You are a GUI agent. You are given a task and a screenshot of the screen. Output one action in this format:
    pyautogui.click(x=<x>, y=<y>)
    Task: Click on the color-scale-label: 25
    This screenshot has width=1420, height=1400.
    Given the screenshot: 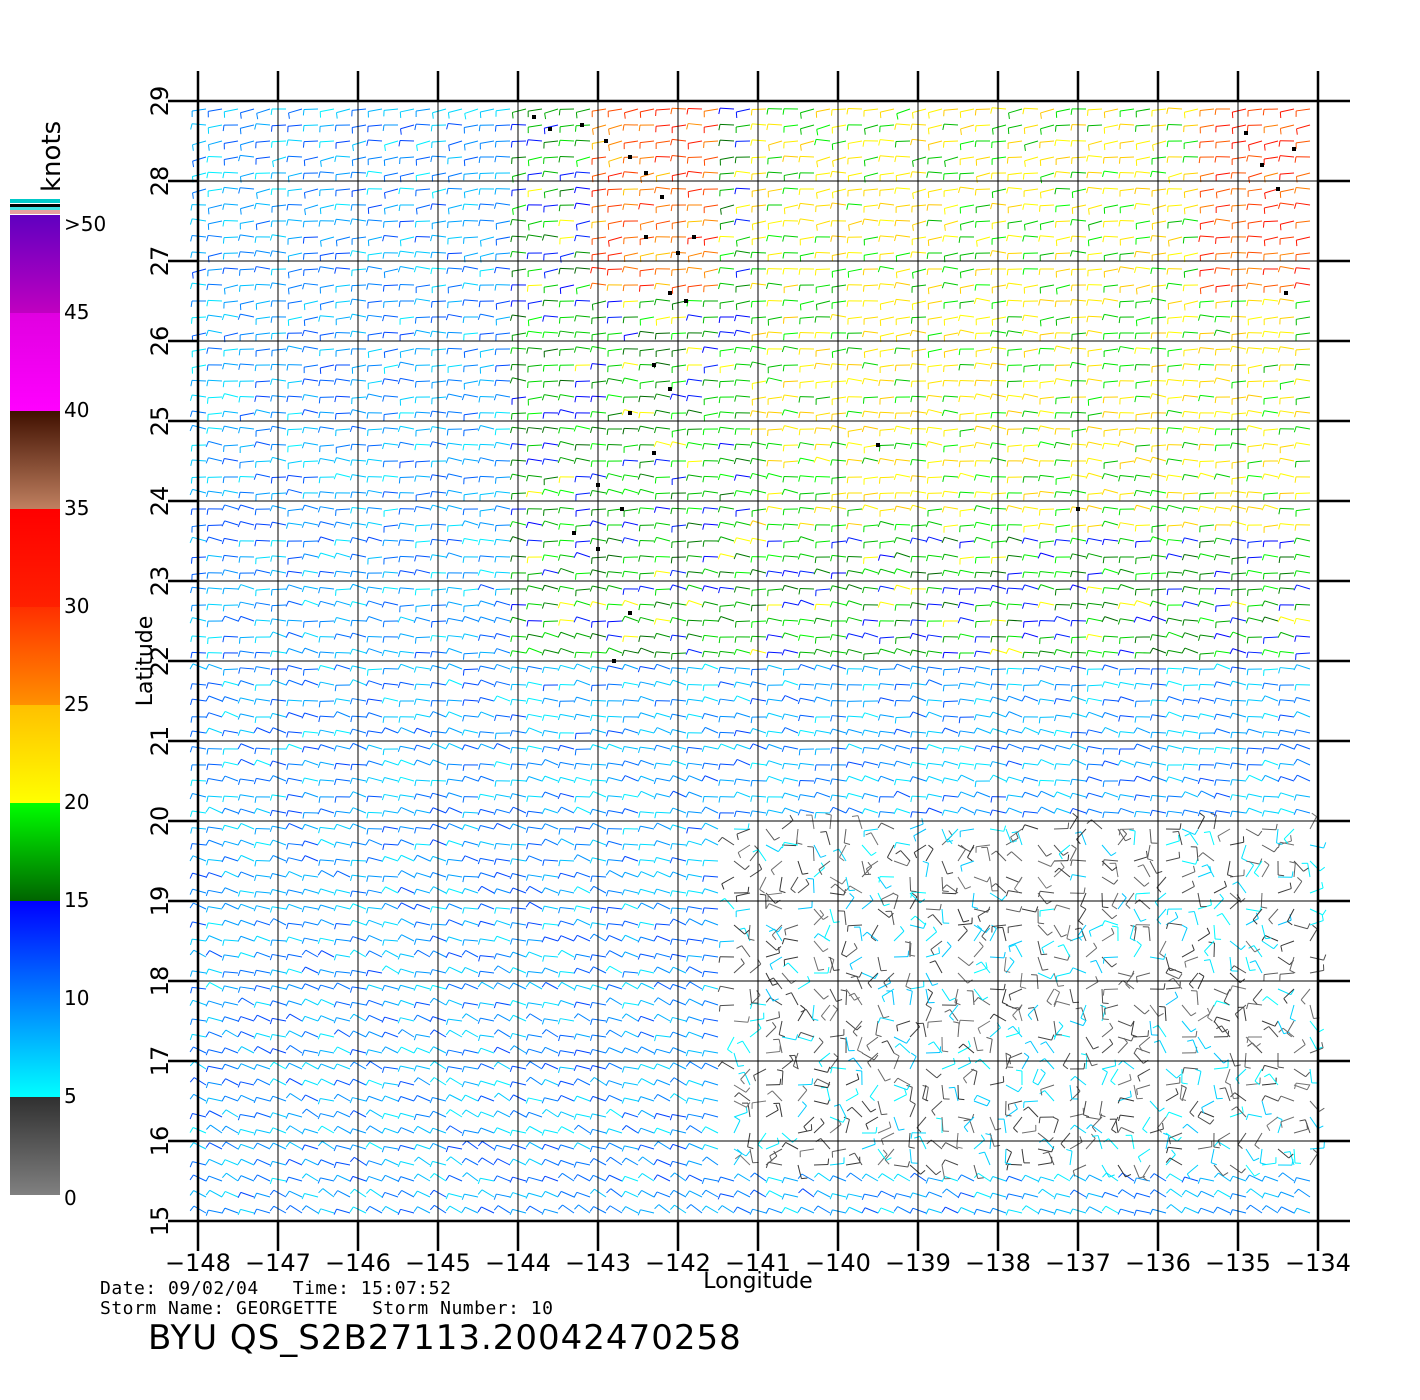 What is the action you would take?
    pyautogui.click(x=76, y=704)
    